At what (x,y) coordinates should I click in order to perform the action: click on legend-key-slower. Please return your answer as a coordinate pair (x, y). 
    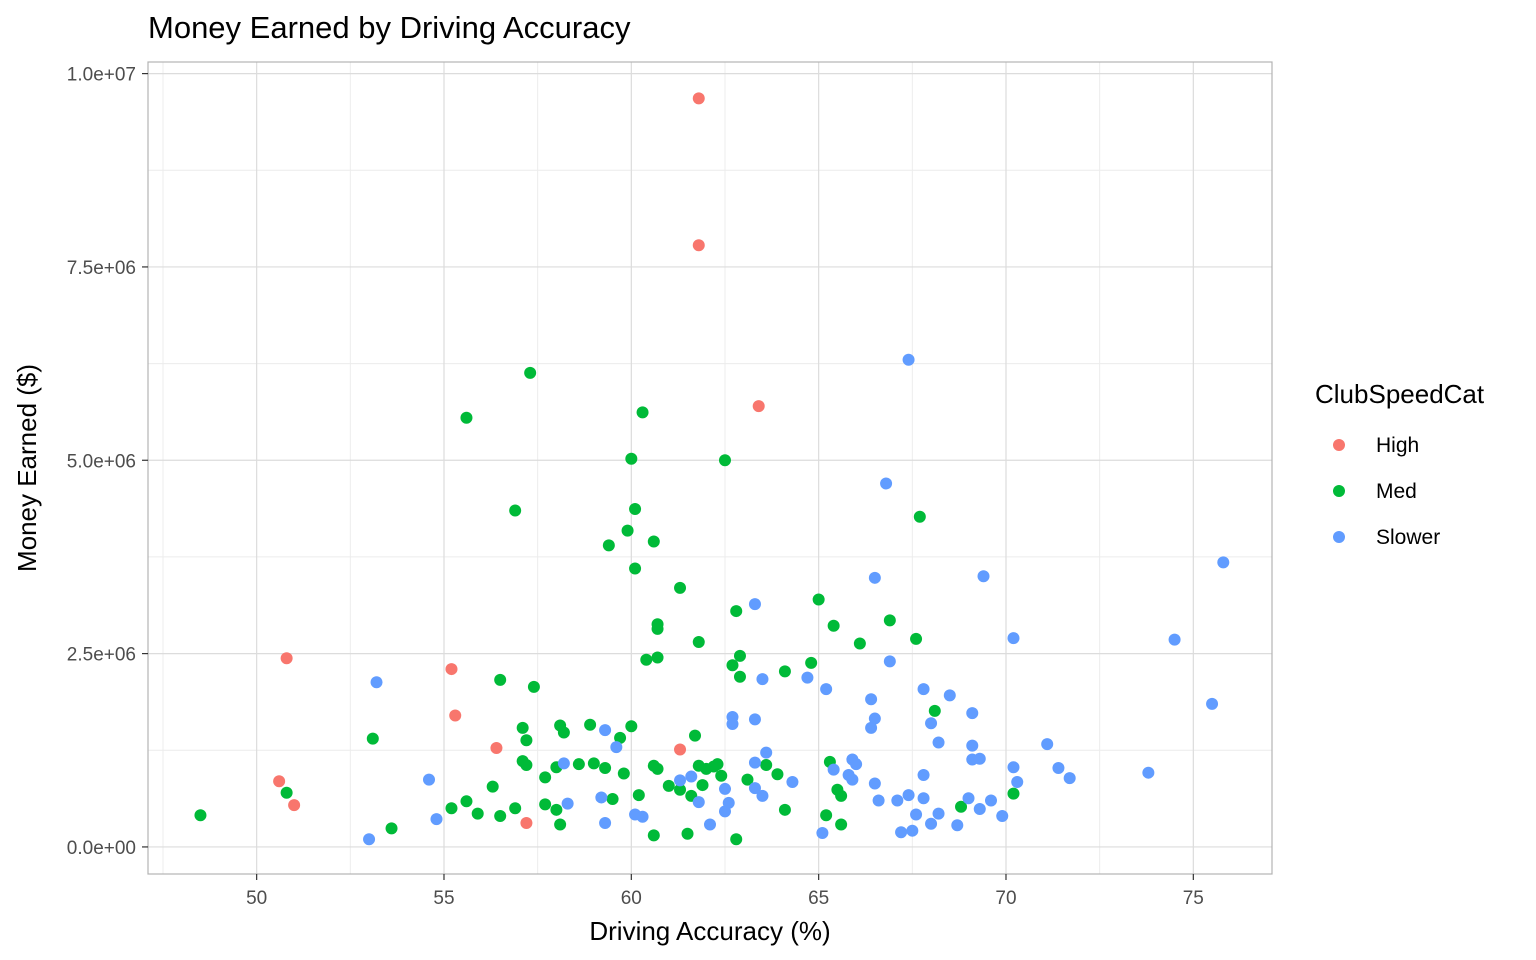
    Looking at the image, I should click on (1339, 537).